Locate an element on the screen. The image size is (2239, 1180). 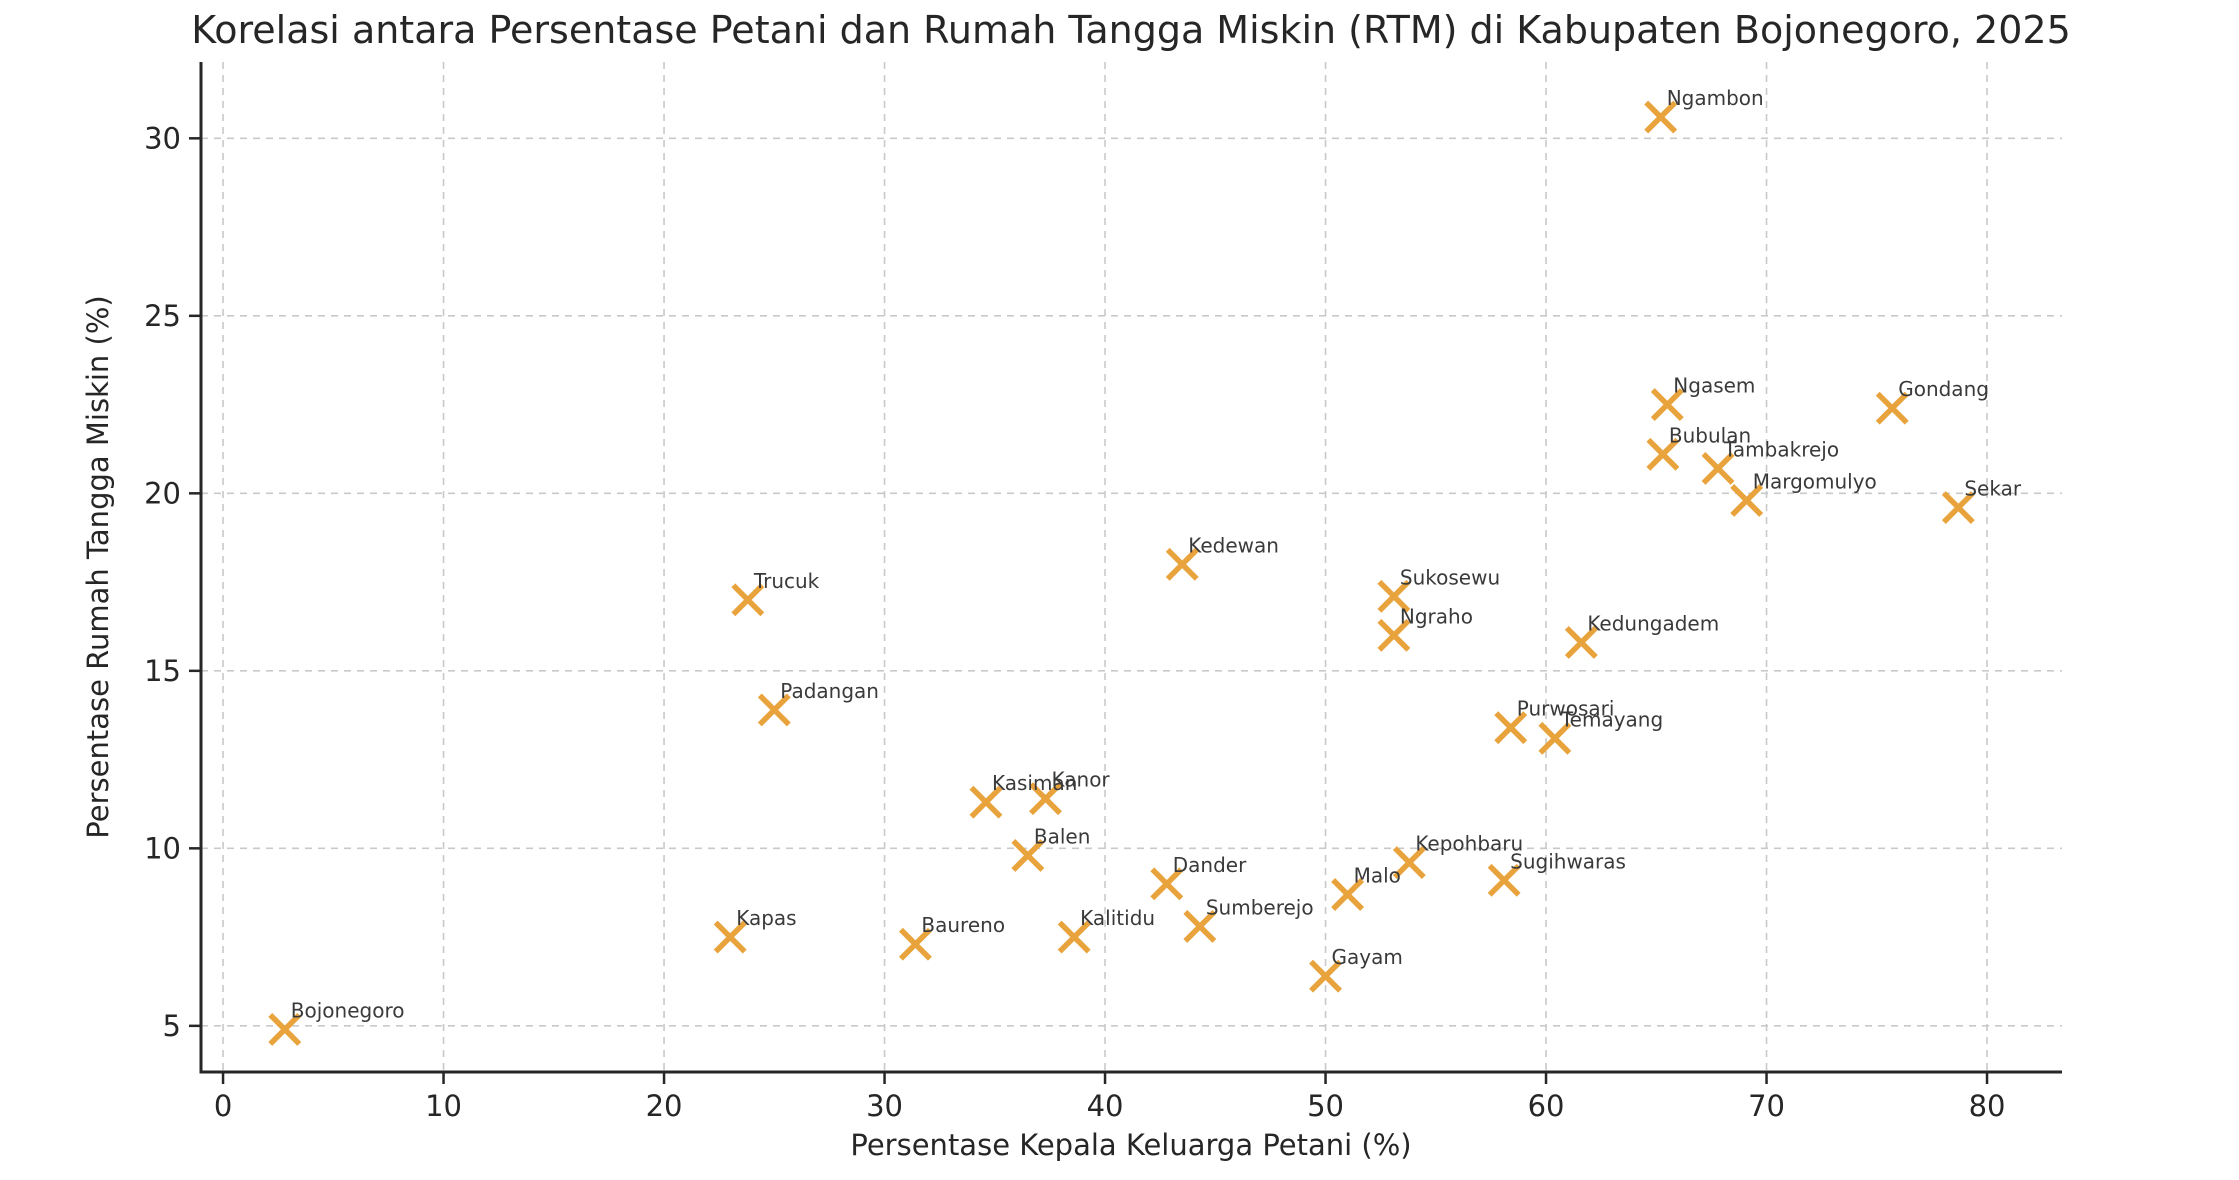
y-tick-label: 5 is located at coordinates (172, 1026).